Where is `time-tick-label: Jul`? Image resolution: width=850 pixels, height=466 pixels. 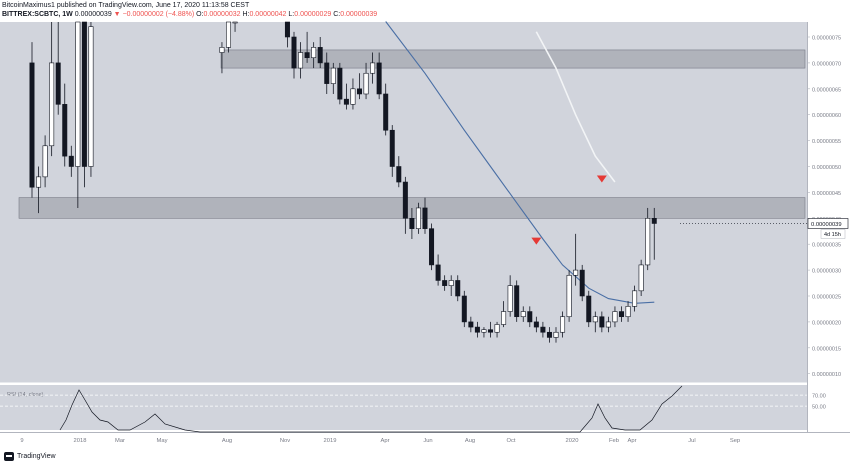 time-tick-label: Jul is located at coordinates (691, 441).